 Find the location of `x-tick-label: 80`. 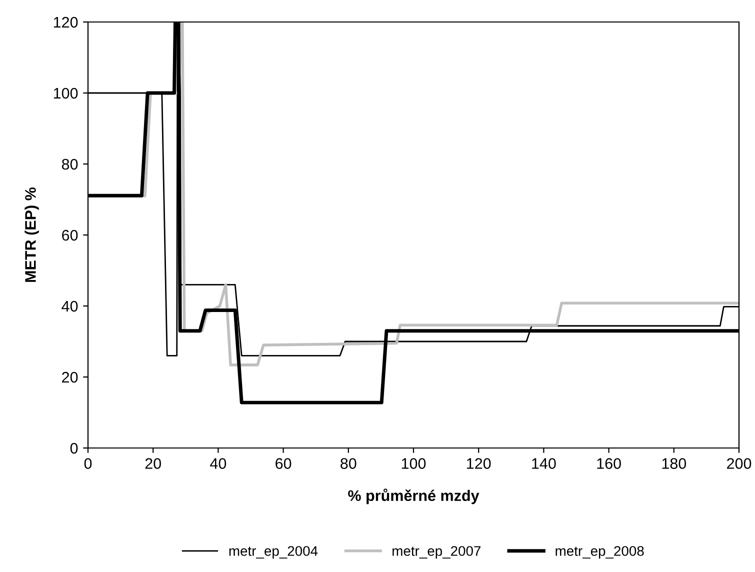

x-tick-label: 80 is located at coordinates (348, 463).